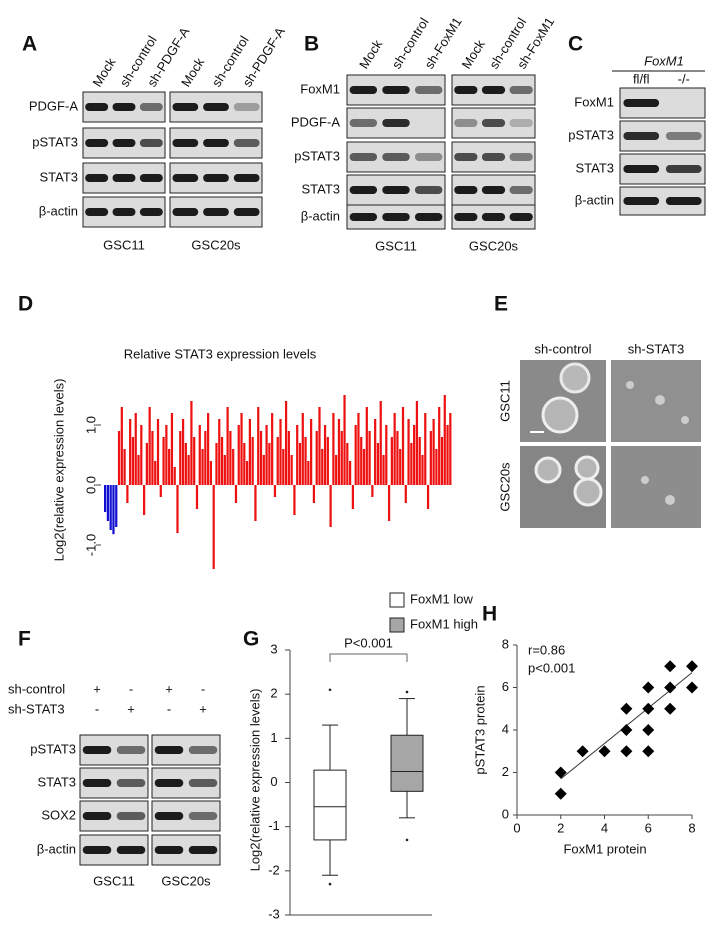  What do you see at coordinates (90, 485) in the screenshot?
I see `y-tick-label: 0.0` at bounding box center [90, 485].